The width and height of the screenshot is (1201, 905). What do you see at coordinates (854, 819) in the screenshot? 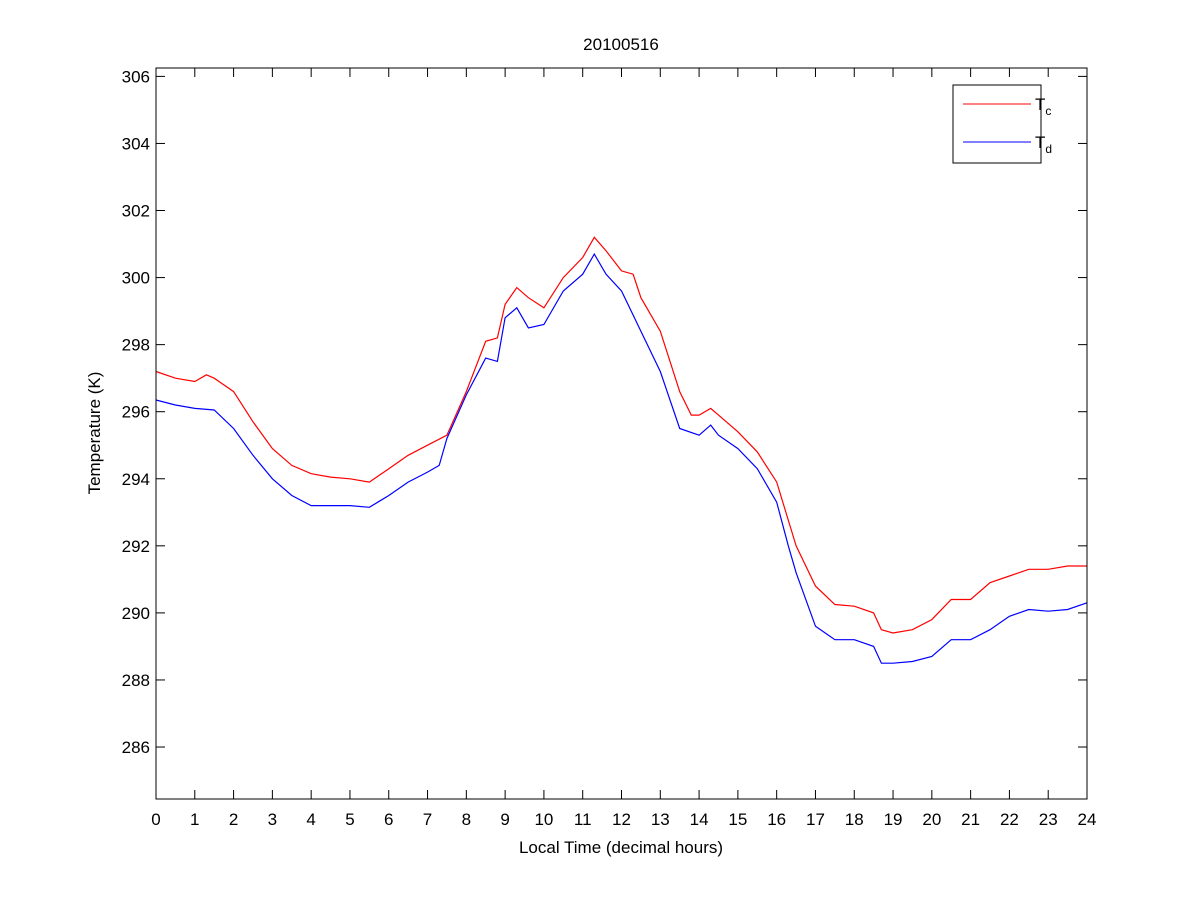
I see `x-tick-label: 18` at bounding box center [854, 819].